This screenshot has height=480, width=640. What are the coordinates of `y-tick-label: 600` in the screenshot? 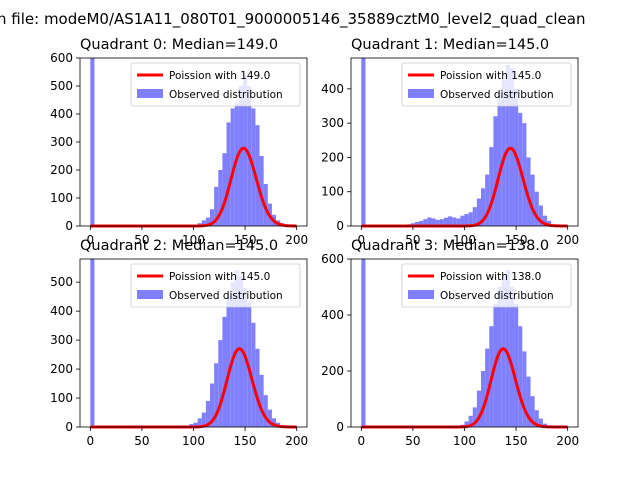 It's located at (332, 259).